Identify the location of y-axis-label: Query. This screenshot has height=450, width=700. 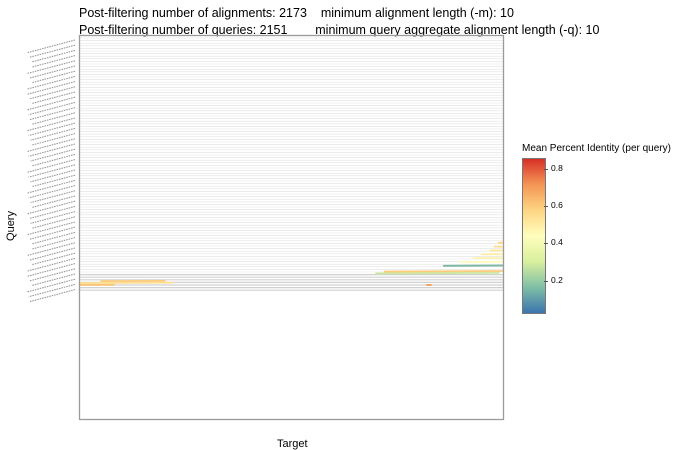
(10, 226).